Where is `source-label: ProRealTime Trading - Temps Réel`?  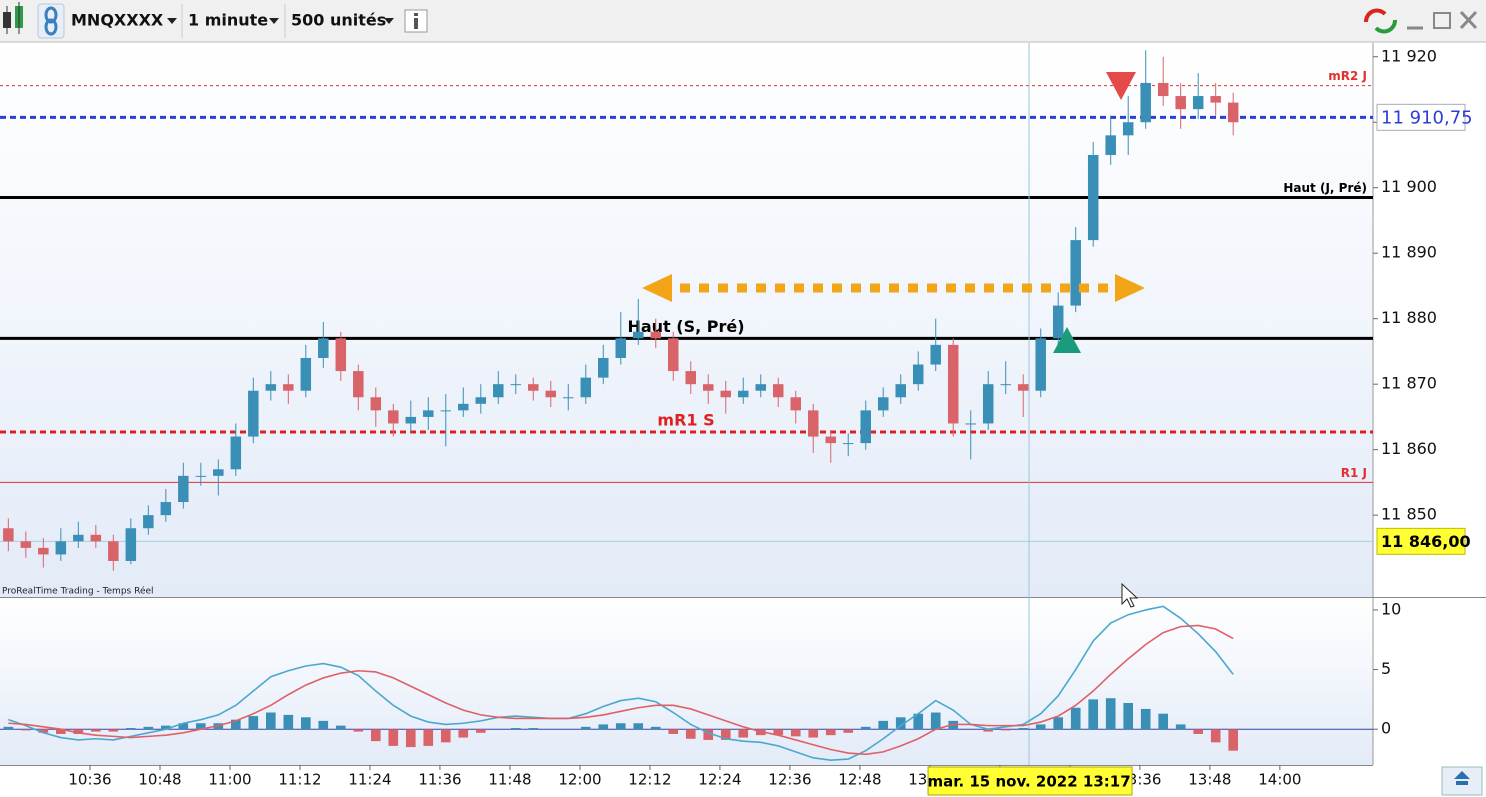 source-label: ProRealTime Trading - Temps Réel is located at coordinates (78, 591).